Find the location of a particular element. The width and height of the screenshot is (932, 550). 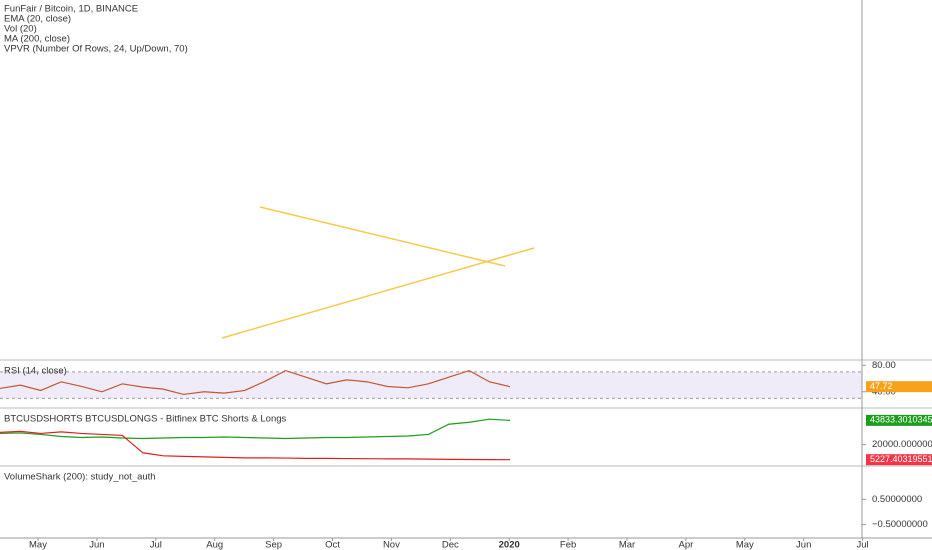

x-tick-label: Oct is located at coordinates (332, 545).